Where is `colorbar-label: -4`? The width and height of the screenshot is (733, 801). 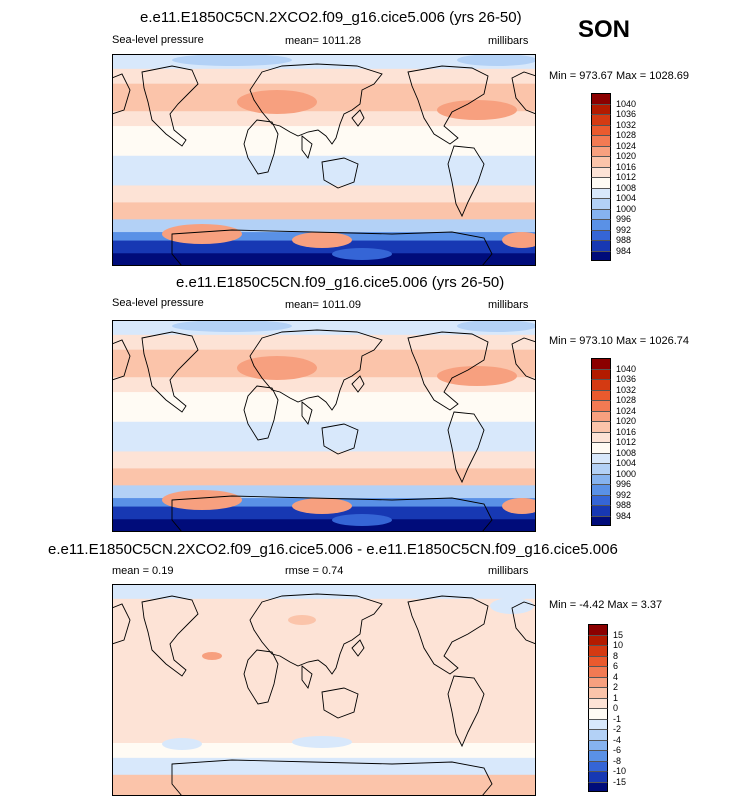
colorbar-label: -4 is located at coordinates (617, 739).